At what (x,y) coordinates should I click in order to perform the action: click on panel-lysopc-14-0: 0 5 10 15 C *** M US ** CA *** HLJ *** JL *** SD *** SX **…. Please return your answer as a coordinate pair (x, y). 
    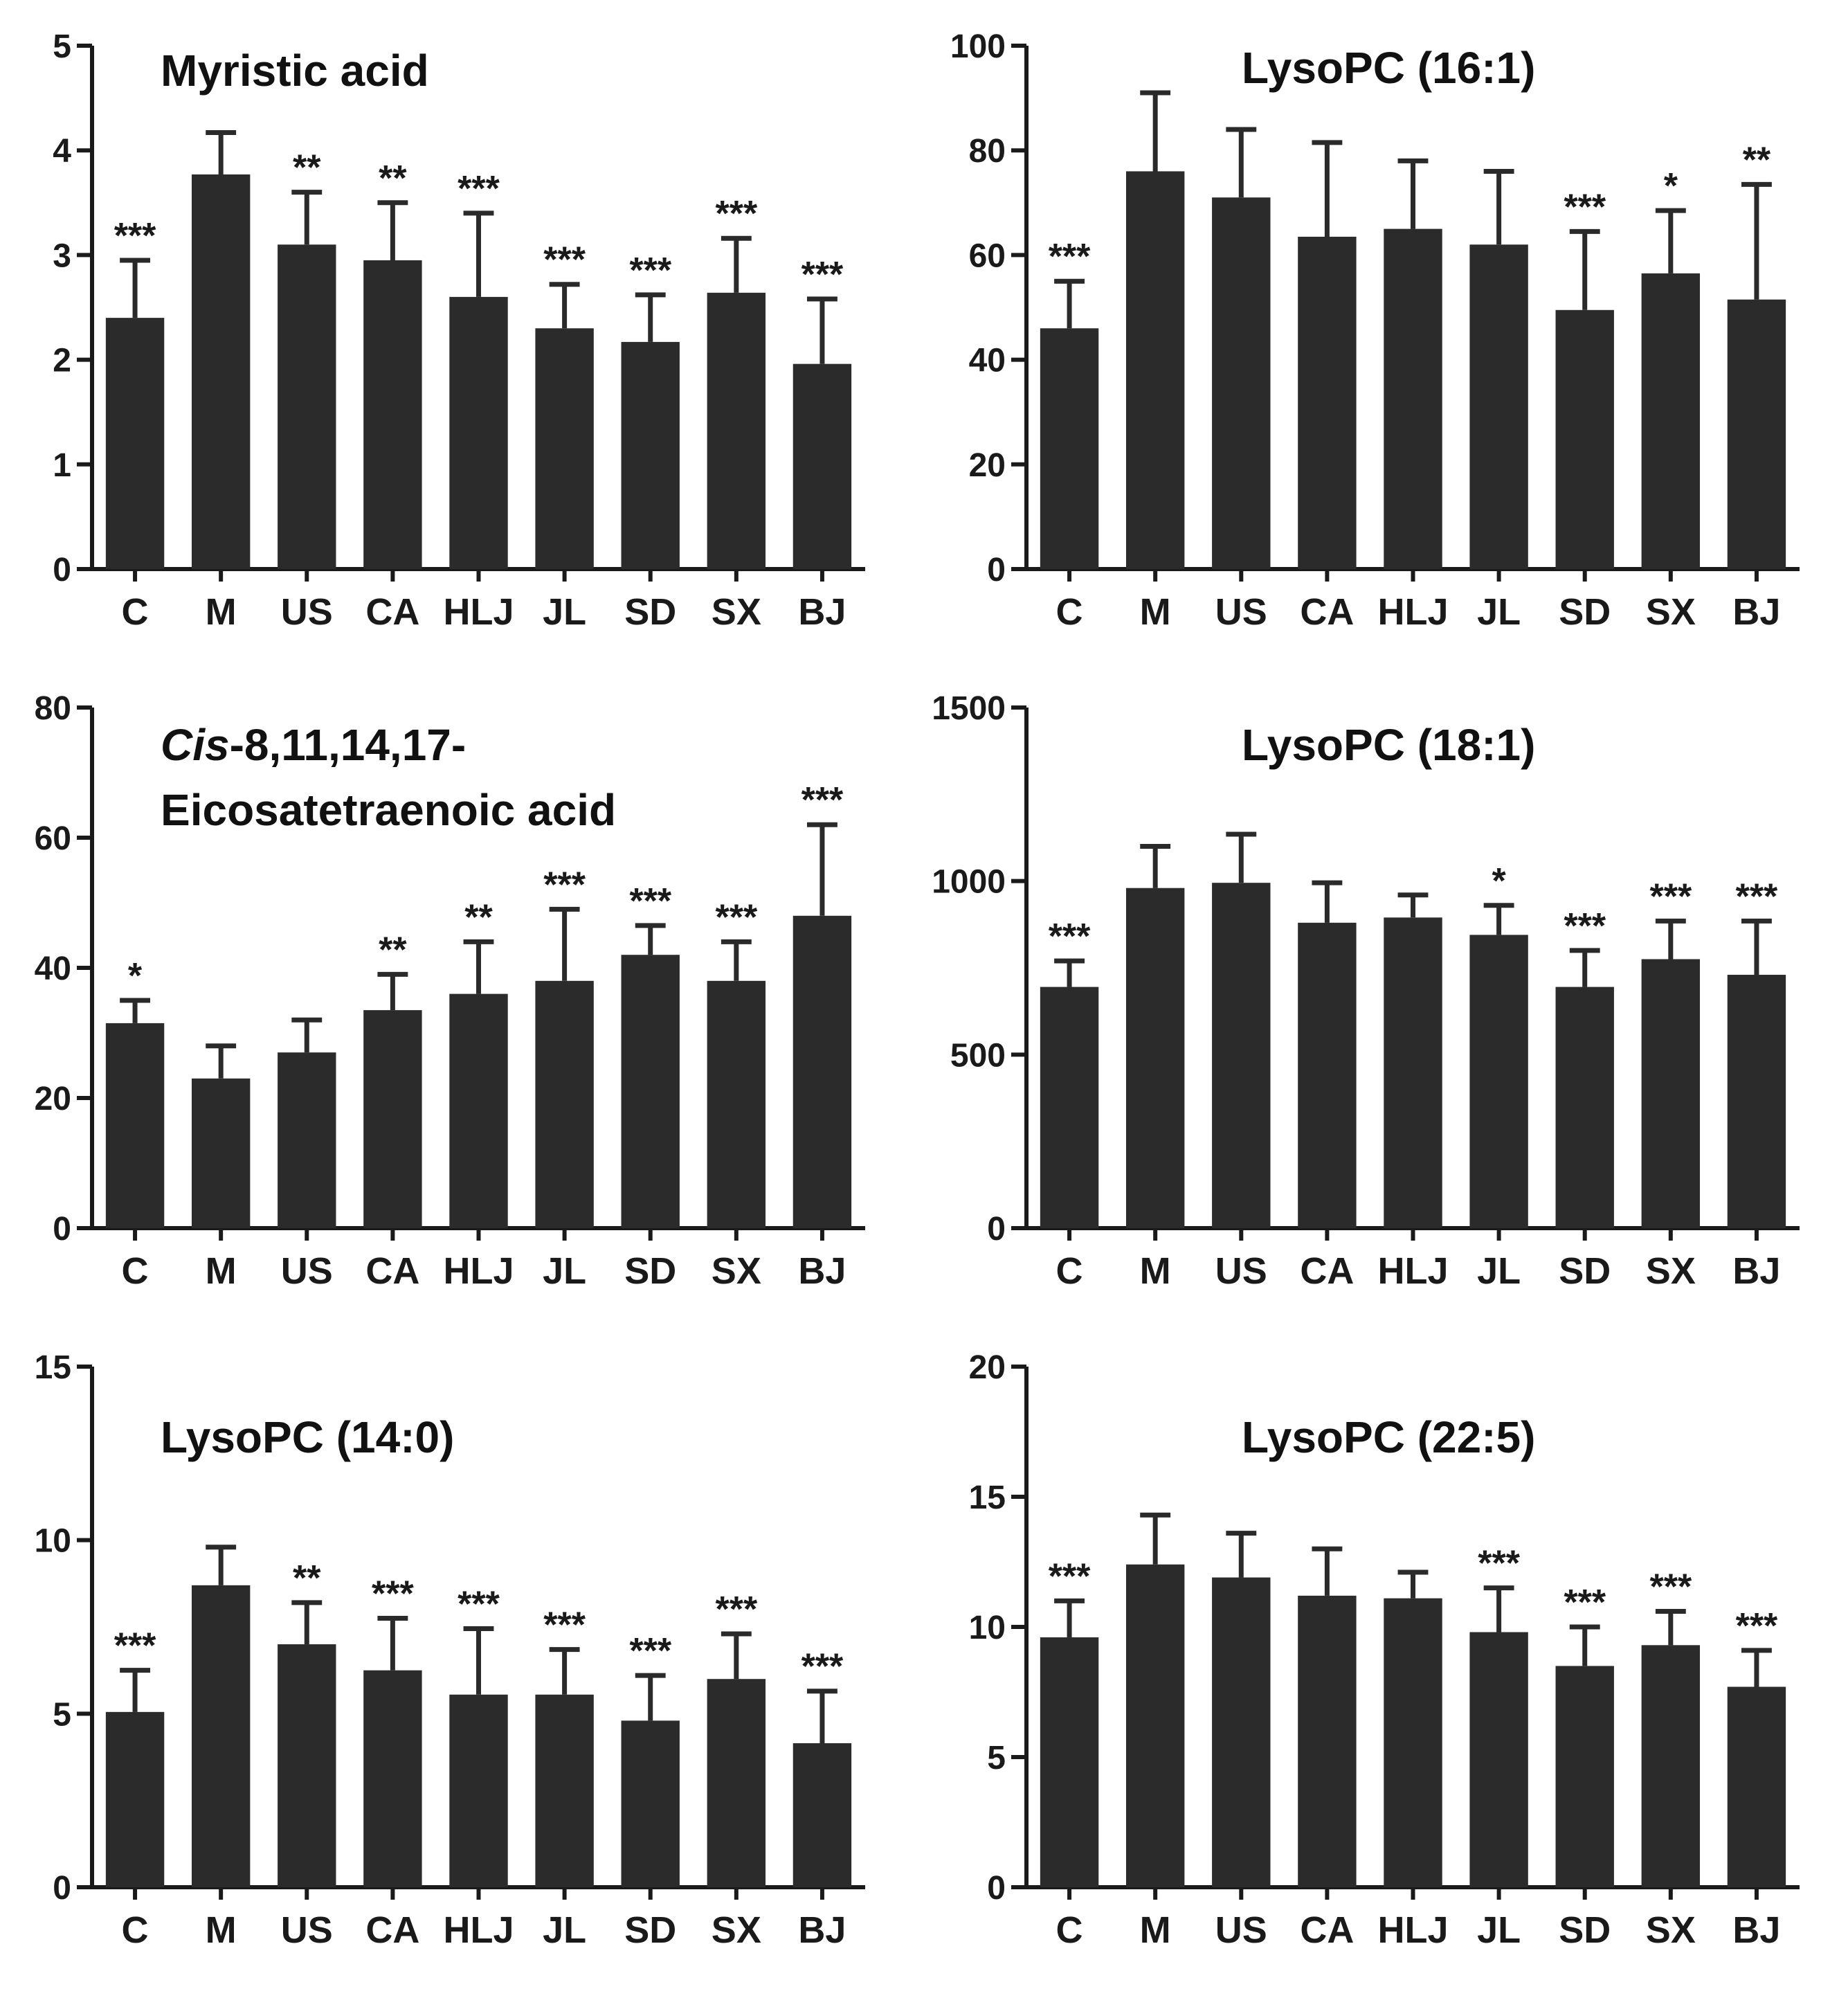
    Looking at the image, I should click on (450, 1650).